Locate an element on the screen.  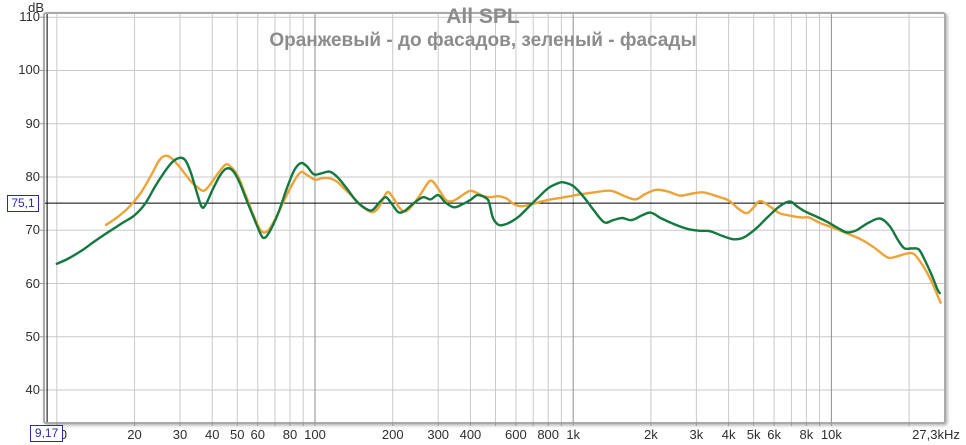
cursor-level-readout: 75,1 is located at coordinates (23, 204).